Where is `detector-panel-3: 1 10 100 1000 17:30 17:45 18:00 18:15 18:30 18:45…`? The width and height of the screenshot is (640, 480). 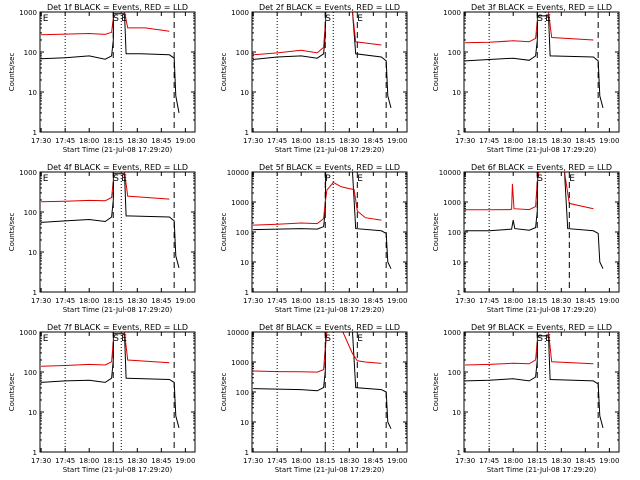 detector-panel-3: 1 10 100 1000 17:30 17:45 18:00 18:15 18:30 18:45… is located at coordinates (526, 78).